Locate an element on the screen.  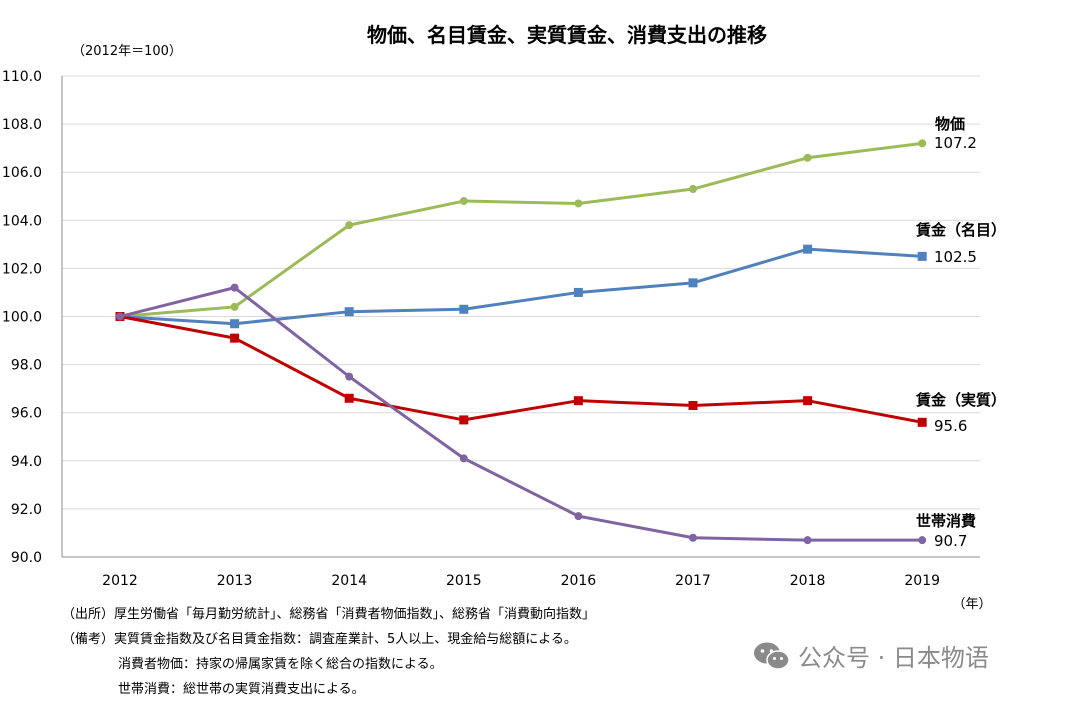
series-value-label: 90.7 is located at coordinates (950, 541).